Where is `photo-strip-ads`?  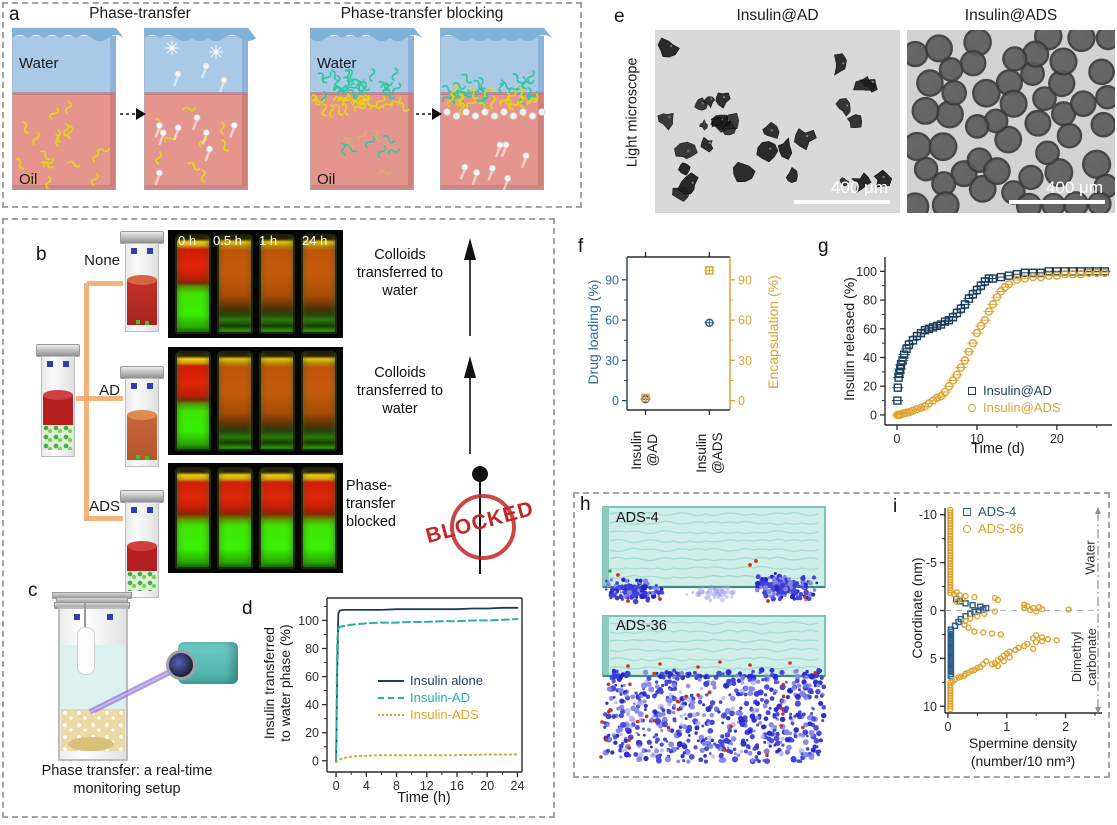
photo-strip-ads is located at coordinates (255, 518).